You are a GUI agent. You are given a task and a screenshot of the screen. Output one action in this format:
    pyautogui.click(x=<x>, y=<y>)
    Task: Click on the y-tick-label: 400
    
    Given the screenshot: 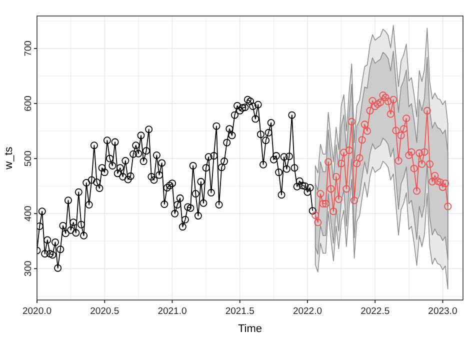 What is the action you would take?
    pyautogui.click(x=28, y=214)
    